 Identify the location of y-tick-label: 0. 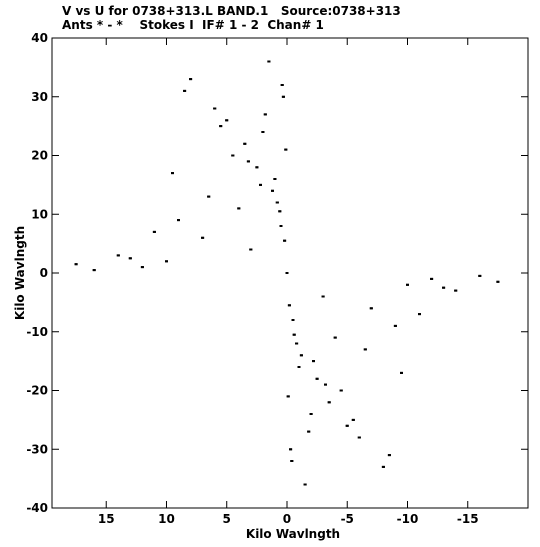
(44, 273).